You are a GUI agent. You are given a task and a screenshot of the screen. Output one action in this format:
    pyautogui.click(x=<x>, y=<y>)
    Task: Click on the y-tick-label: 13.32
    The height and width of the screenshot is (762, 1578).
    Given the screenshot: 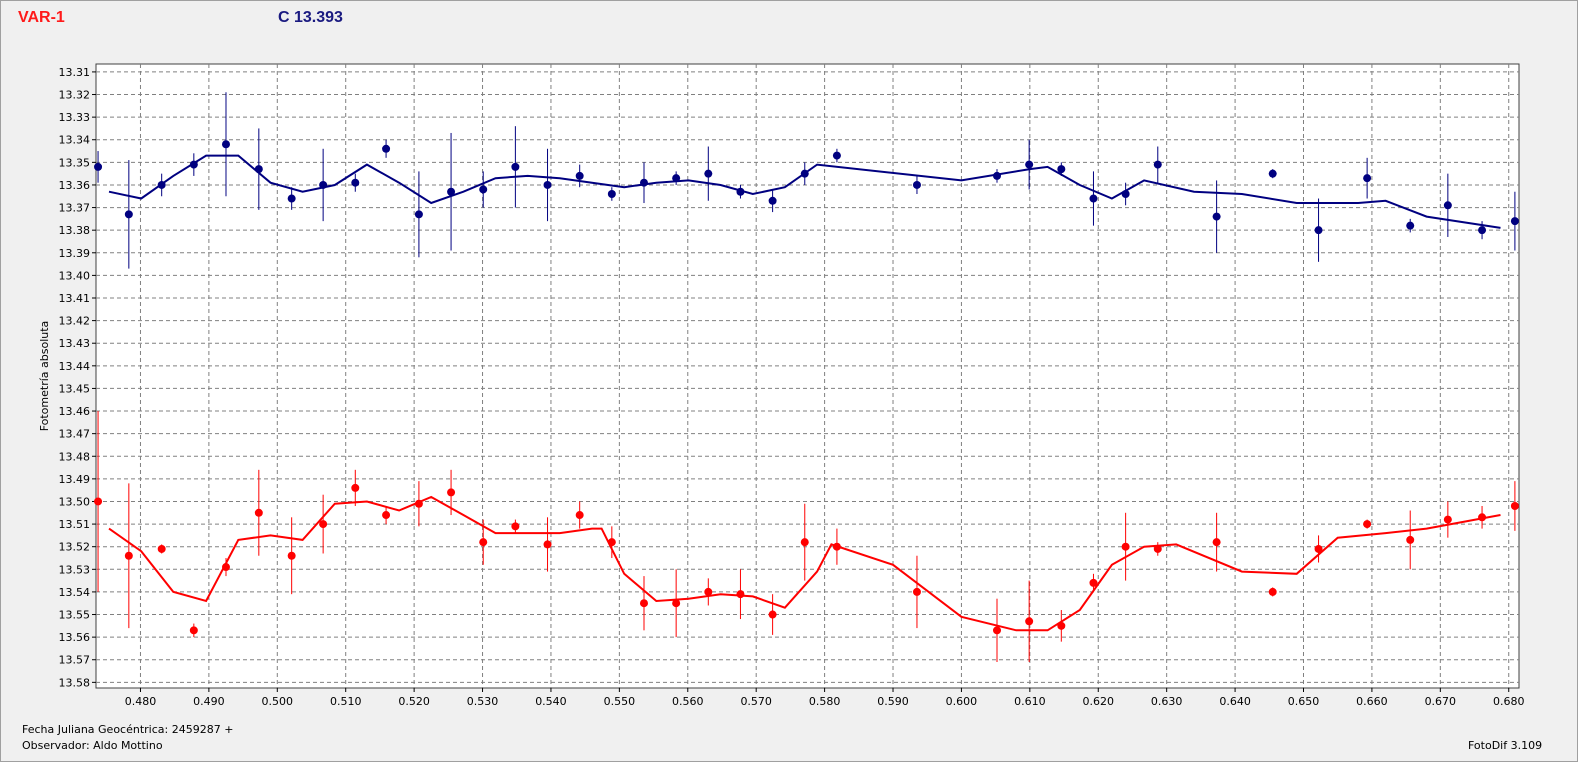 What is the action you would take?
    pyautogui.click(x=75, y=95)
    